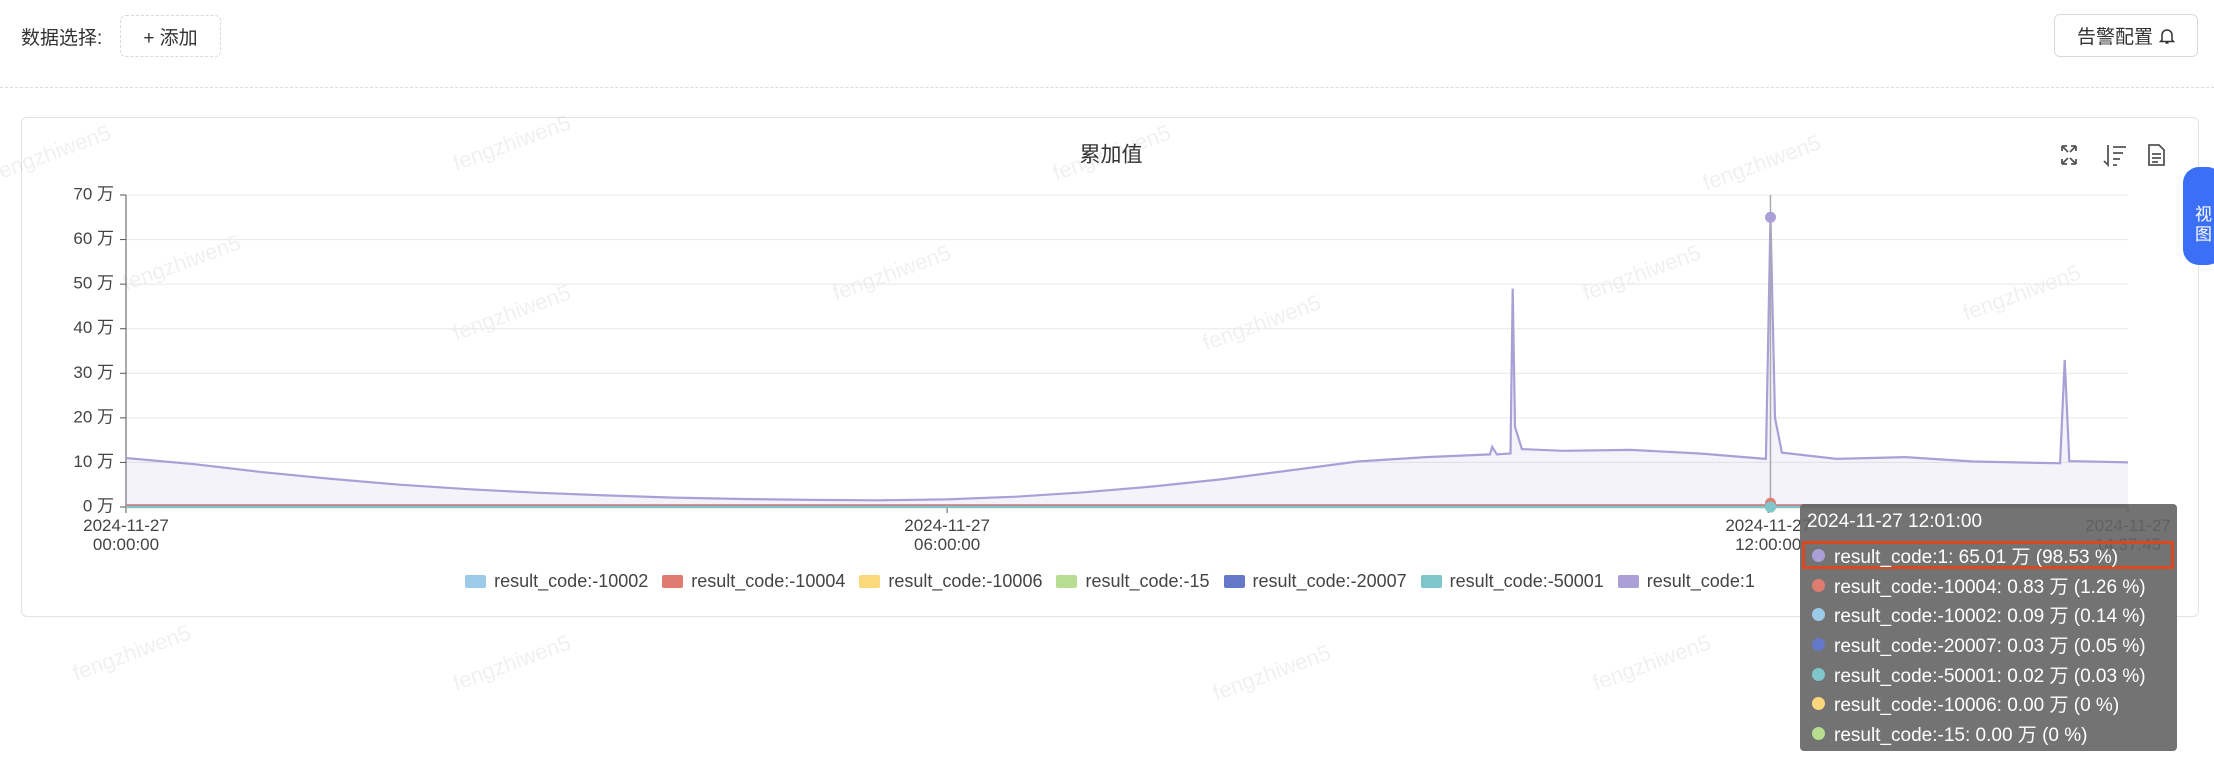 The image size is (2214, 774). Describe the element at coordinates (93, 193) in the screenshot. I see `y-tick-label: 70 万` at that location.